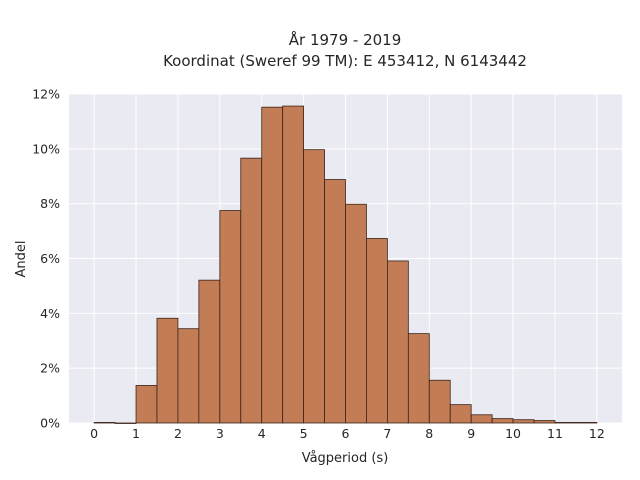  What do you see at coordinates (21, 259) in the screenshot?
I see `y-axis-label: Andel` at bounding box center [21, 259].